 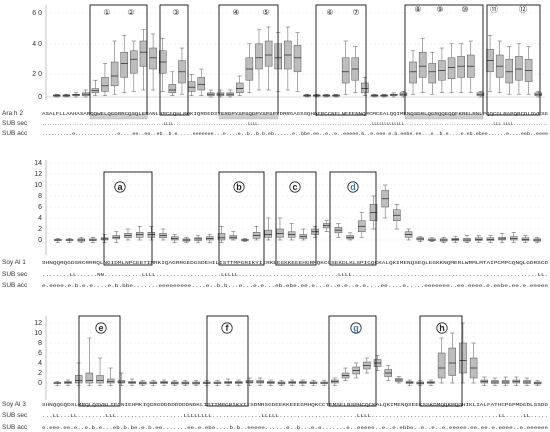 I want to click on region-label: e, so click(x=100, y=328).